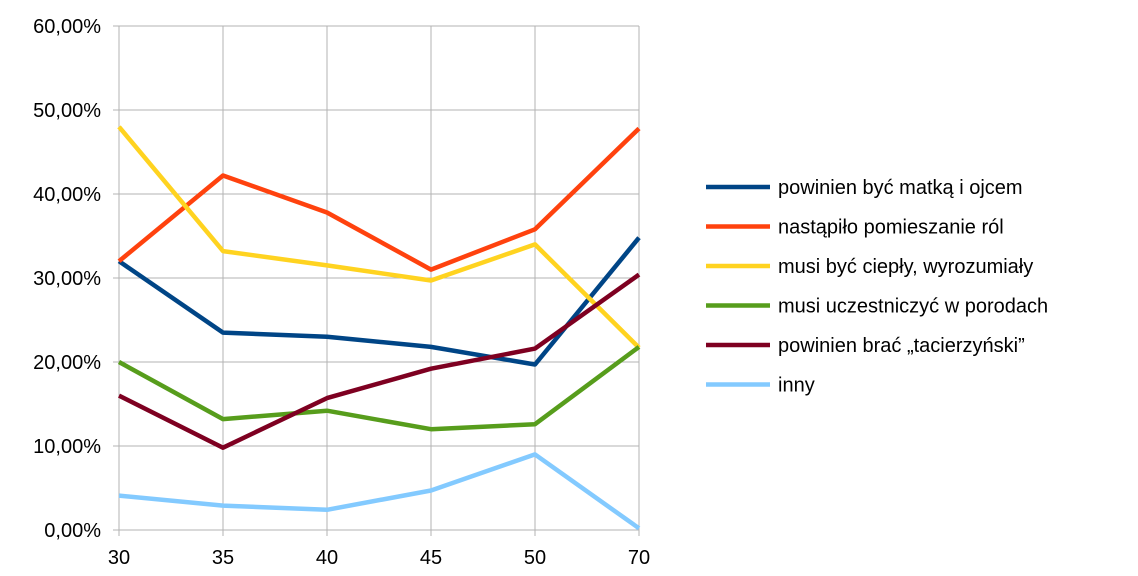 The image size is (1138, 576). Describe the element at coordinates (327, 558) in the screenshot. I see `x-tick-label: 40` at that location.